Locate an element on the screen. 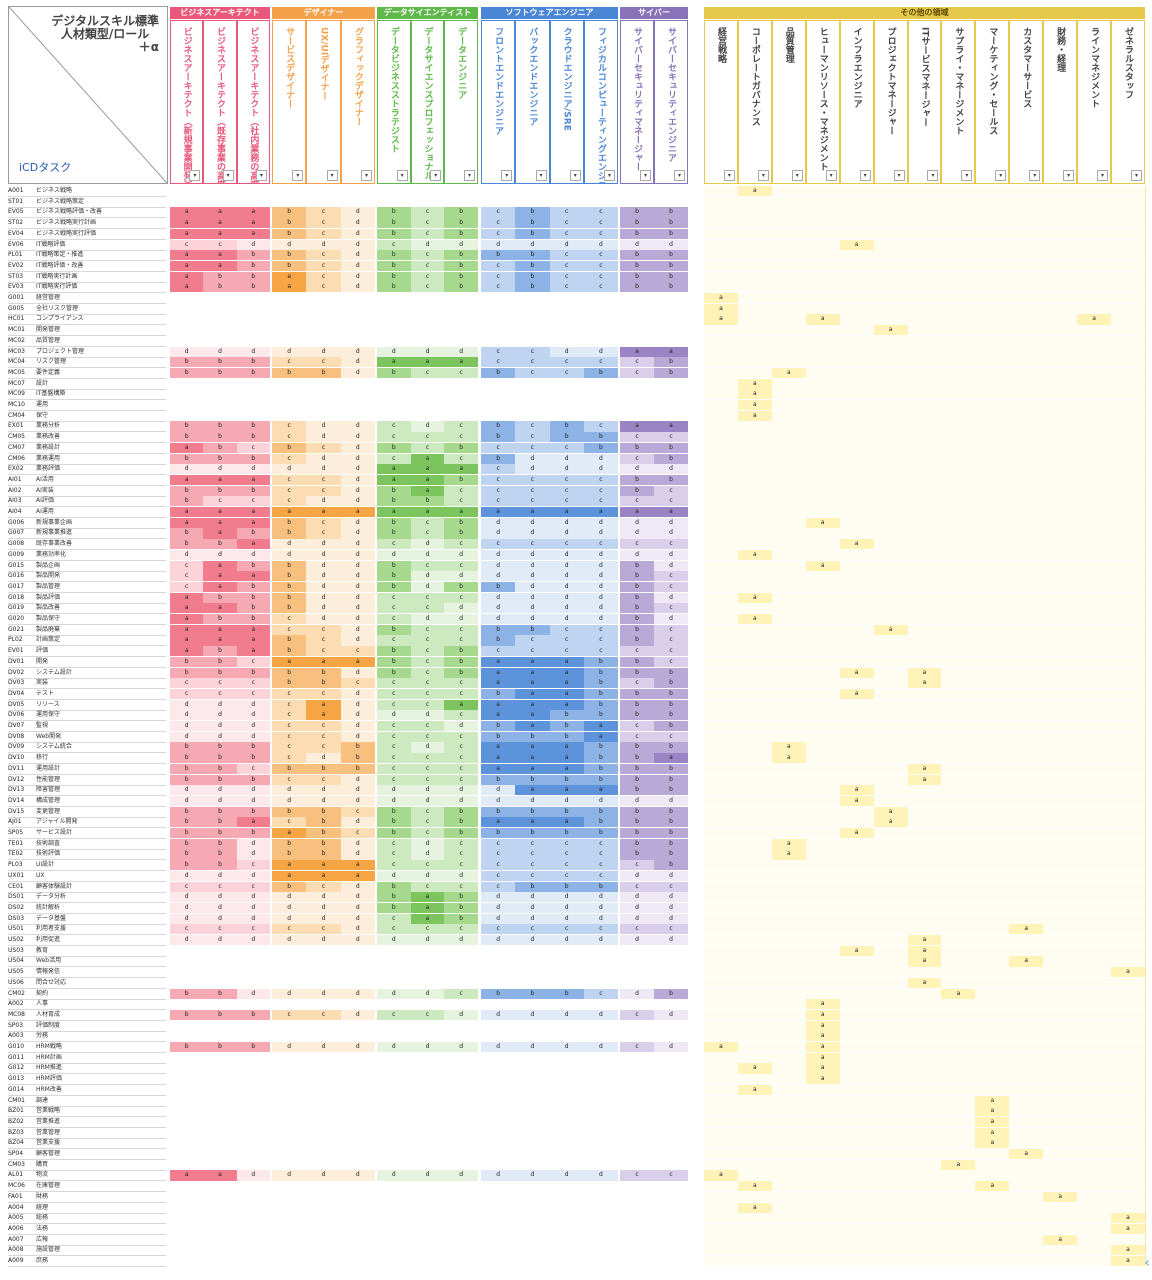 This screenshot has width=1152, height=1280. role-header: データエンジニア ▾ is located at coordinates (461, 102).